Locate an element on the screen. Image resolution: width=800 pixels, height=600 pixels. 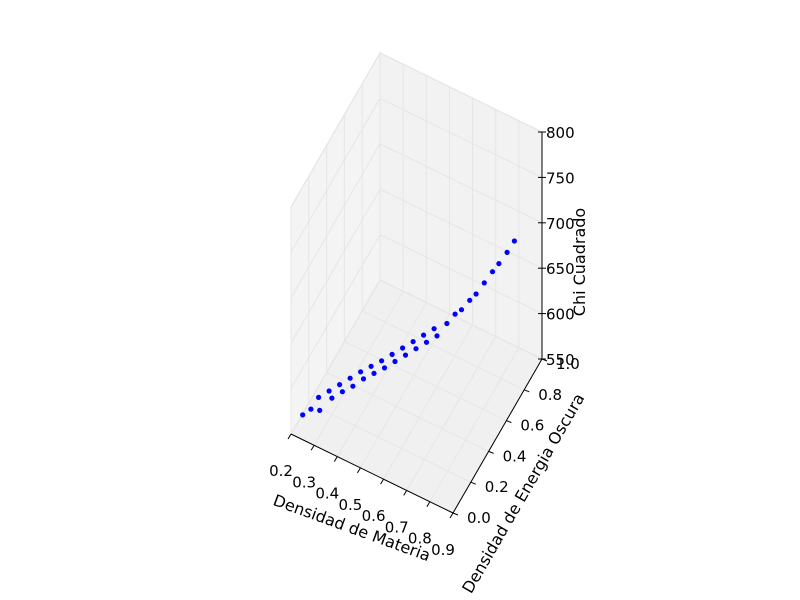
z-tick-label: 550 is located at coordinates (560, 360).